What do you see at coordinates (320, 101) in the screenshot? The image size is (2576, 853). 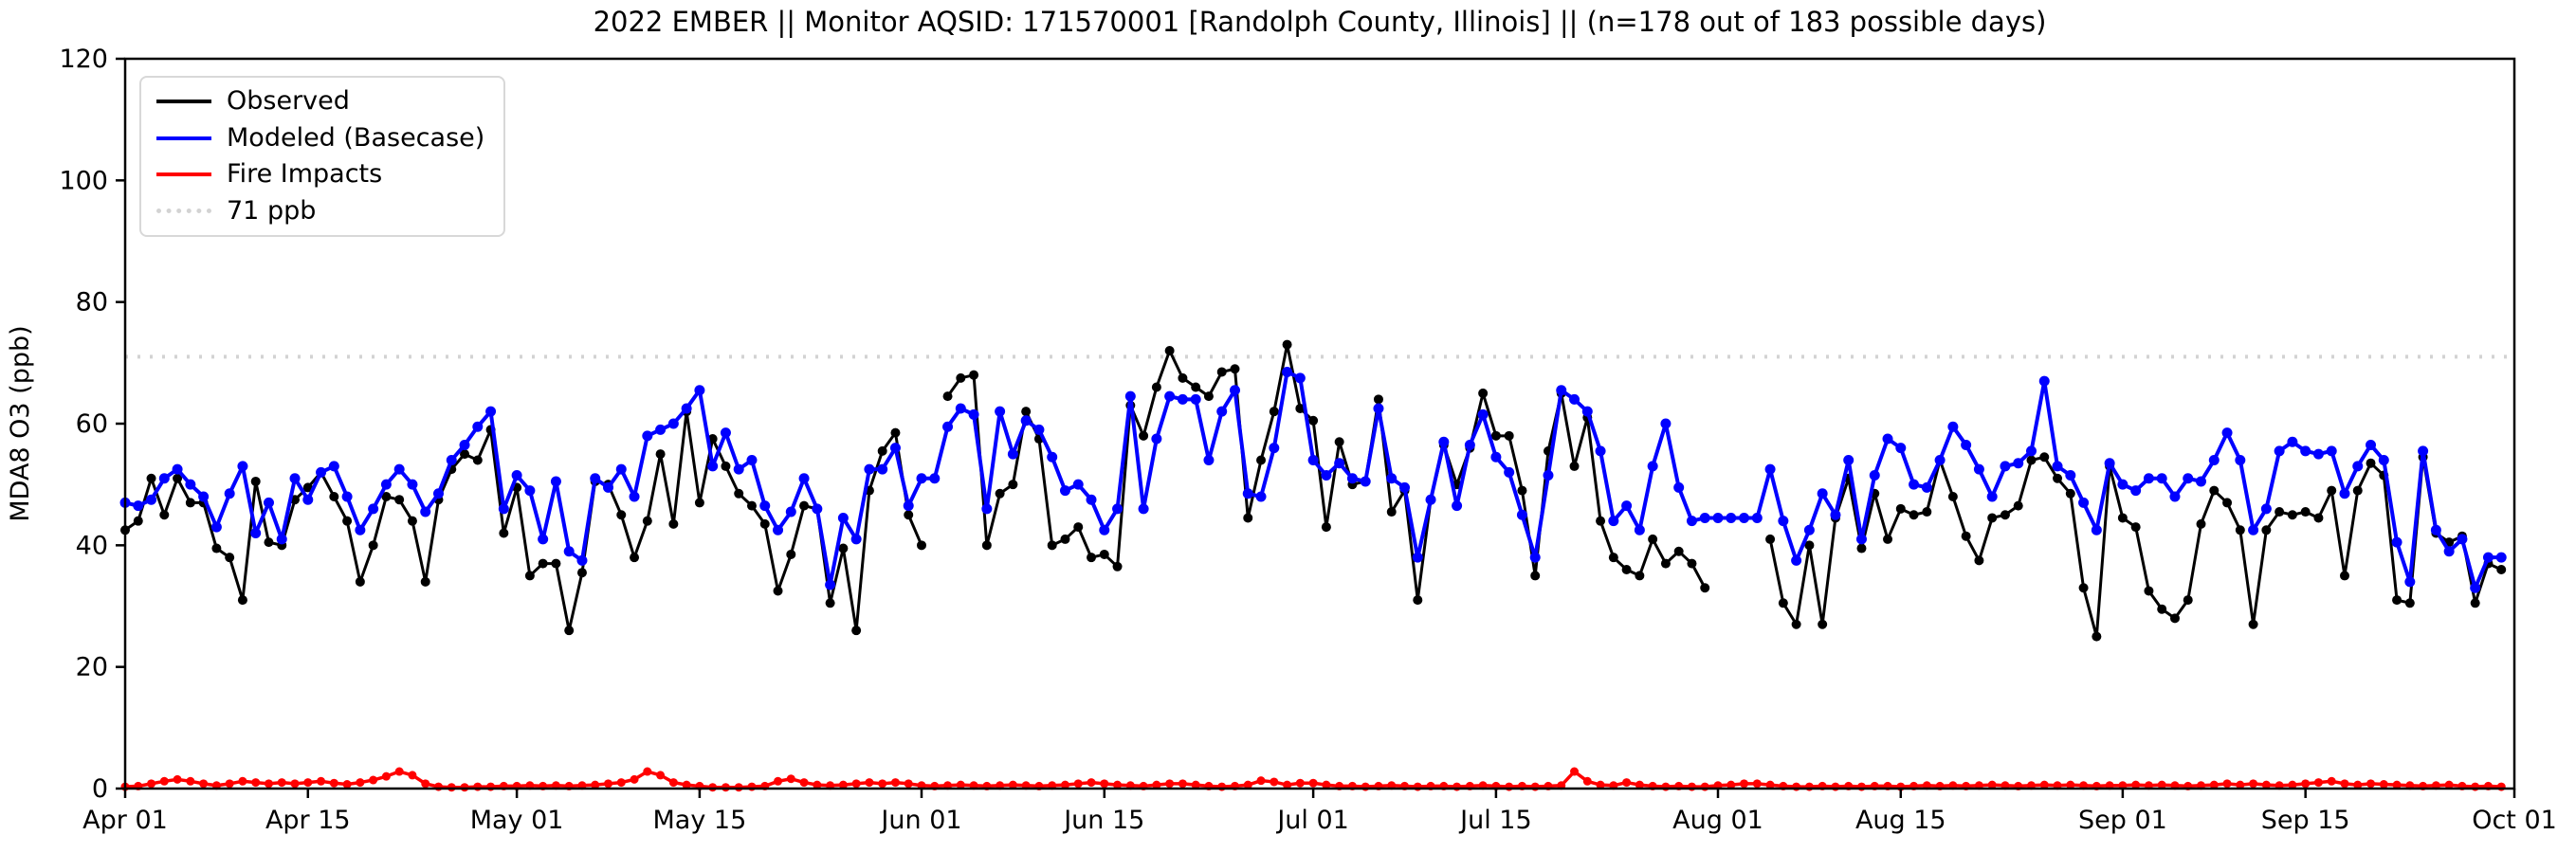 I see `legend-item-observed: Observed` at bounding box center [320, 101].